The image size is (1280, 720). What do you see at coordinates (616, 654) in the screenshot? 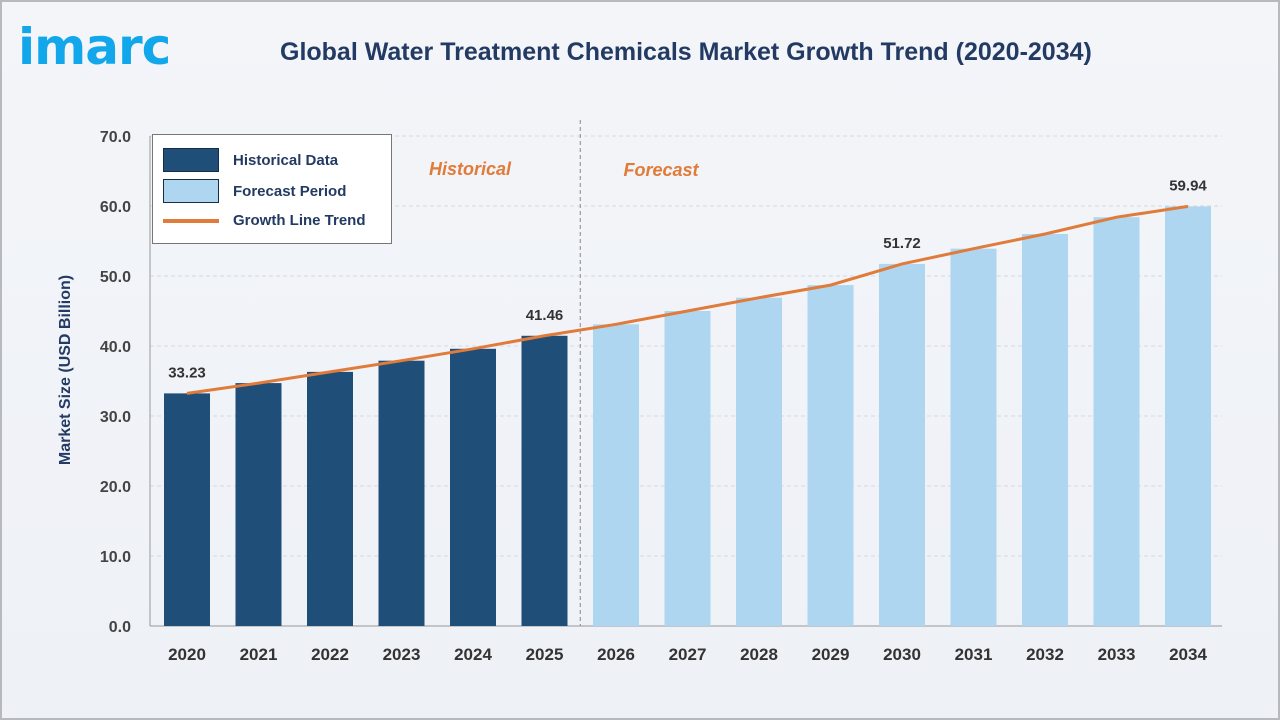
I see `x-tick-label: 2026` at bounding box center [616, 654].